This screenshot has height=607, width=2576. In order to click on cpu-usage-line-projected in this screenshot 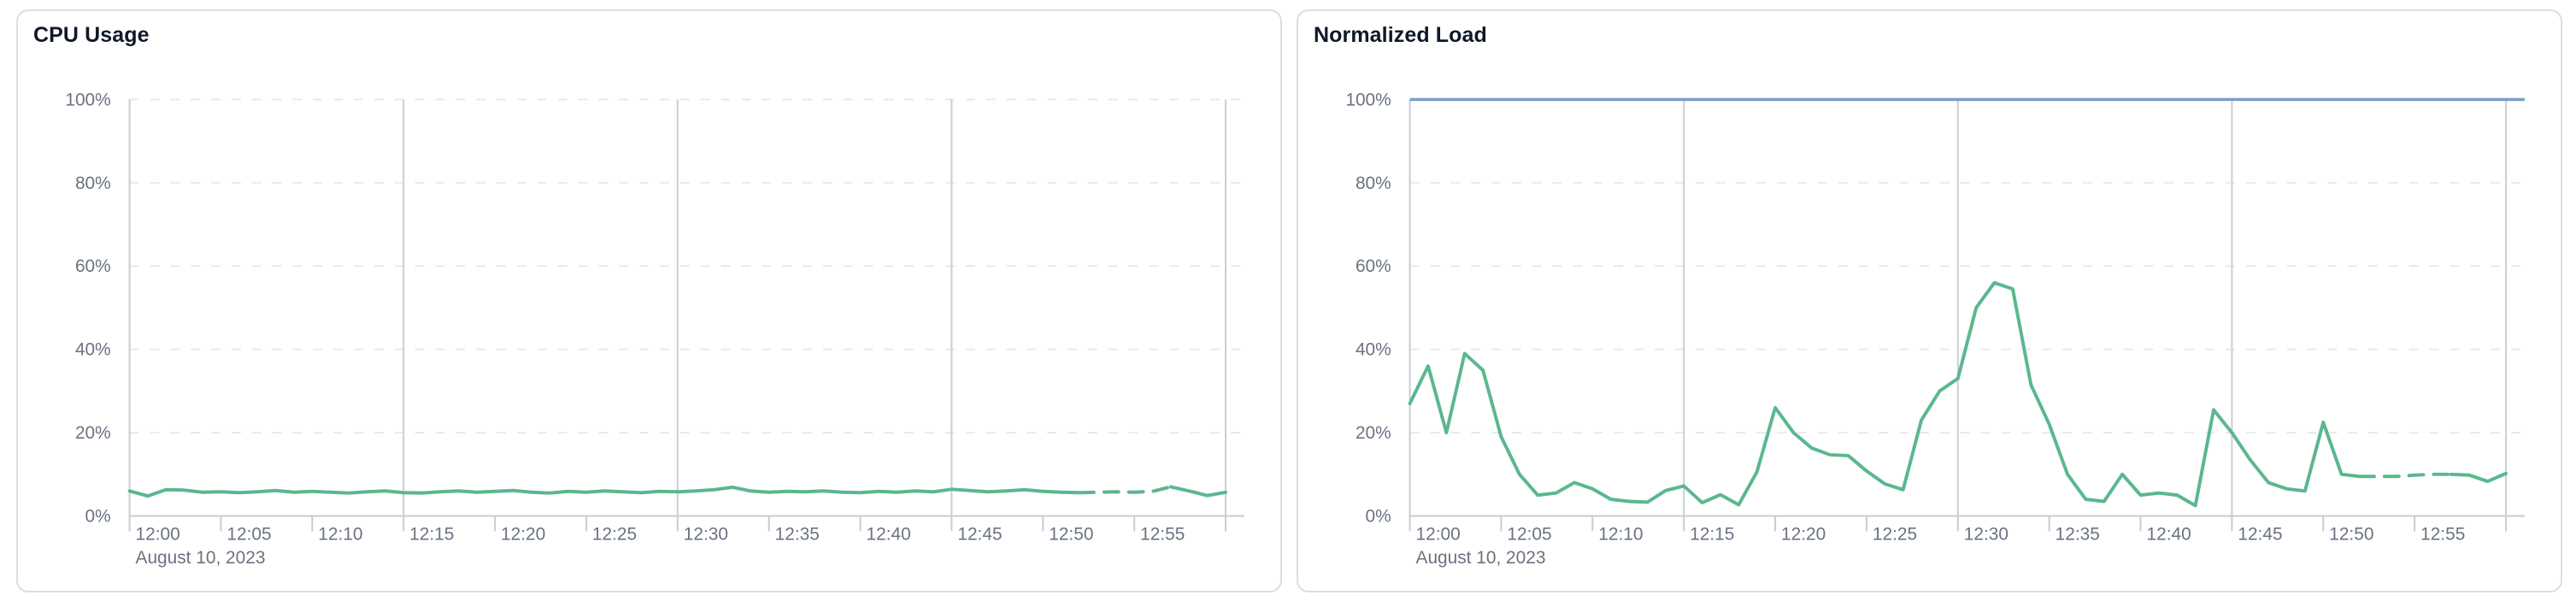, I will do `click(1125, 490)`.